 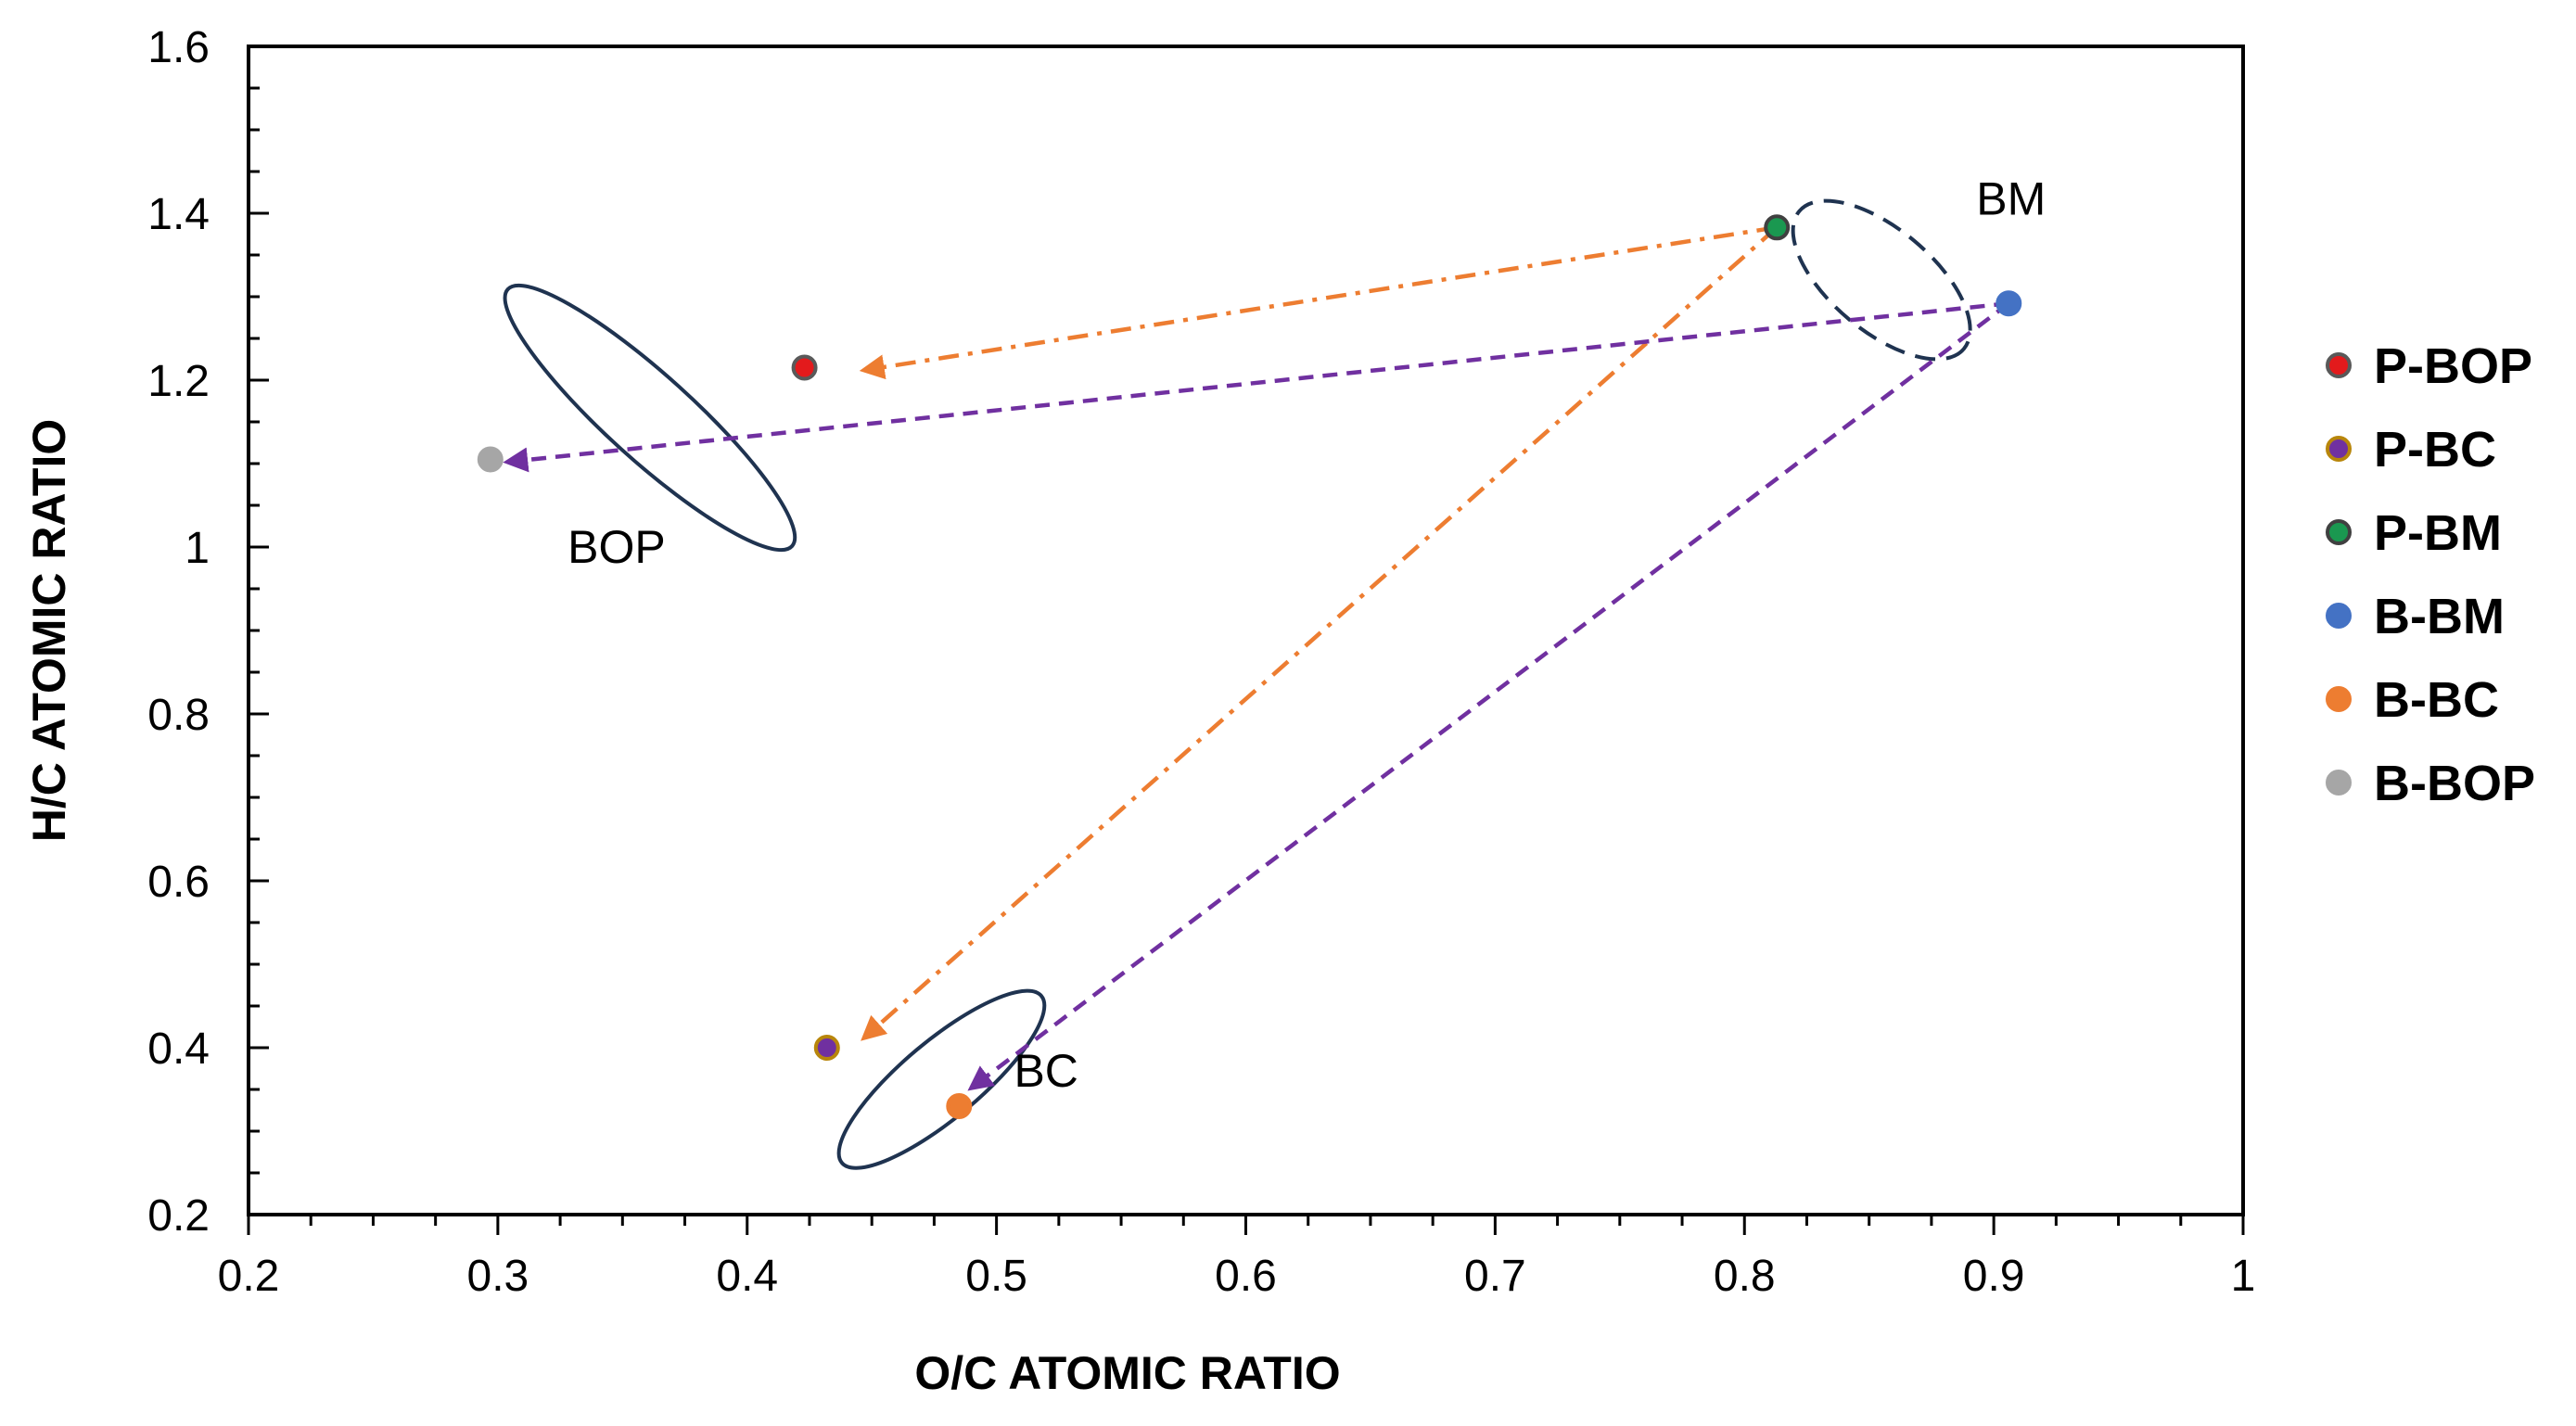 I want to click on y-tick-label: 1, so click(x=197, y=548).